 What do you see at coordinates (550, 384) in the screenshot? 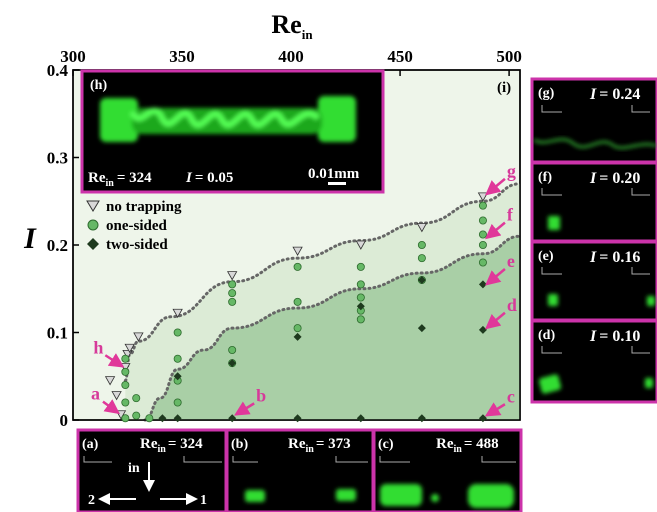
I see `panel-d-particle-left` at bounding box center [550, 384].